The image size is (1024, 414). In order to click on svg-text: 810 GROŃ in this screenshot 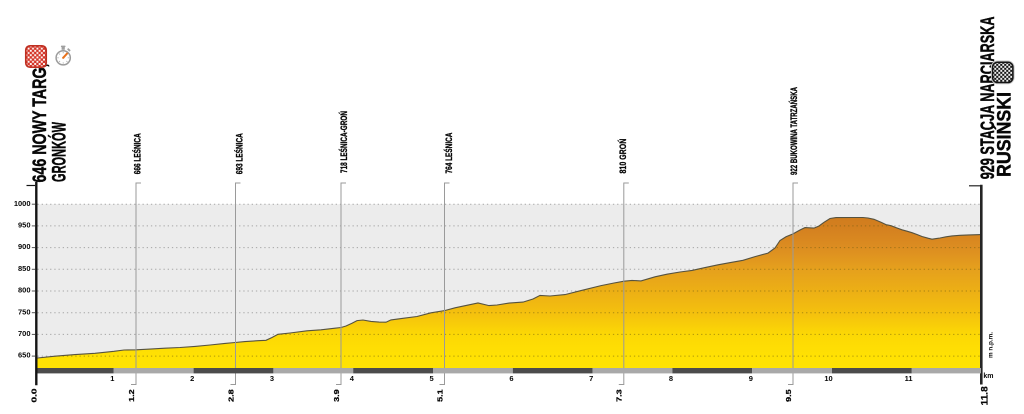, I will do `click(623, 156)`.